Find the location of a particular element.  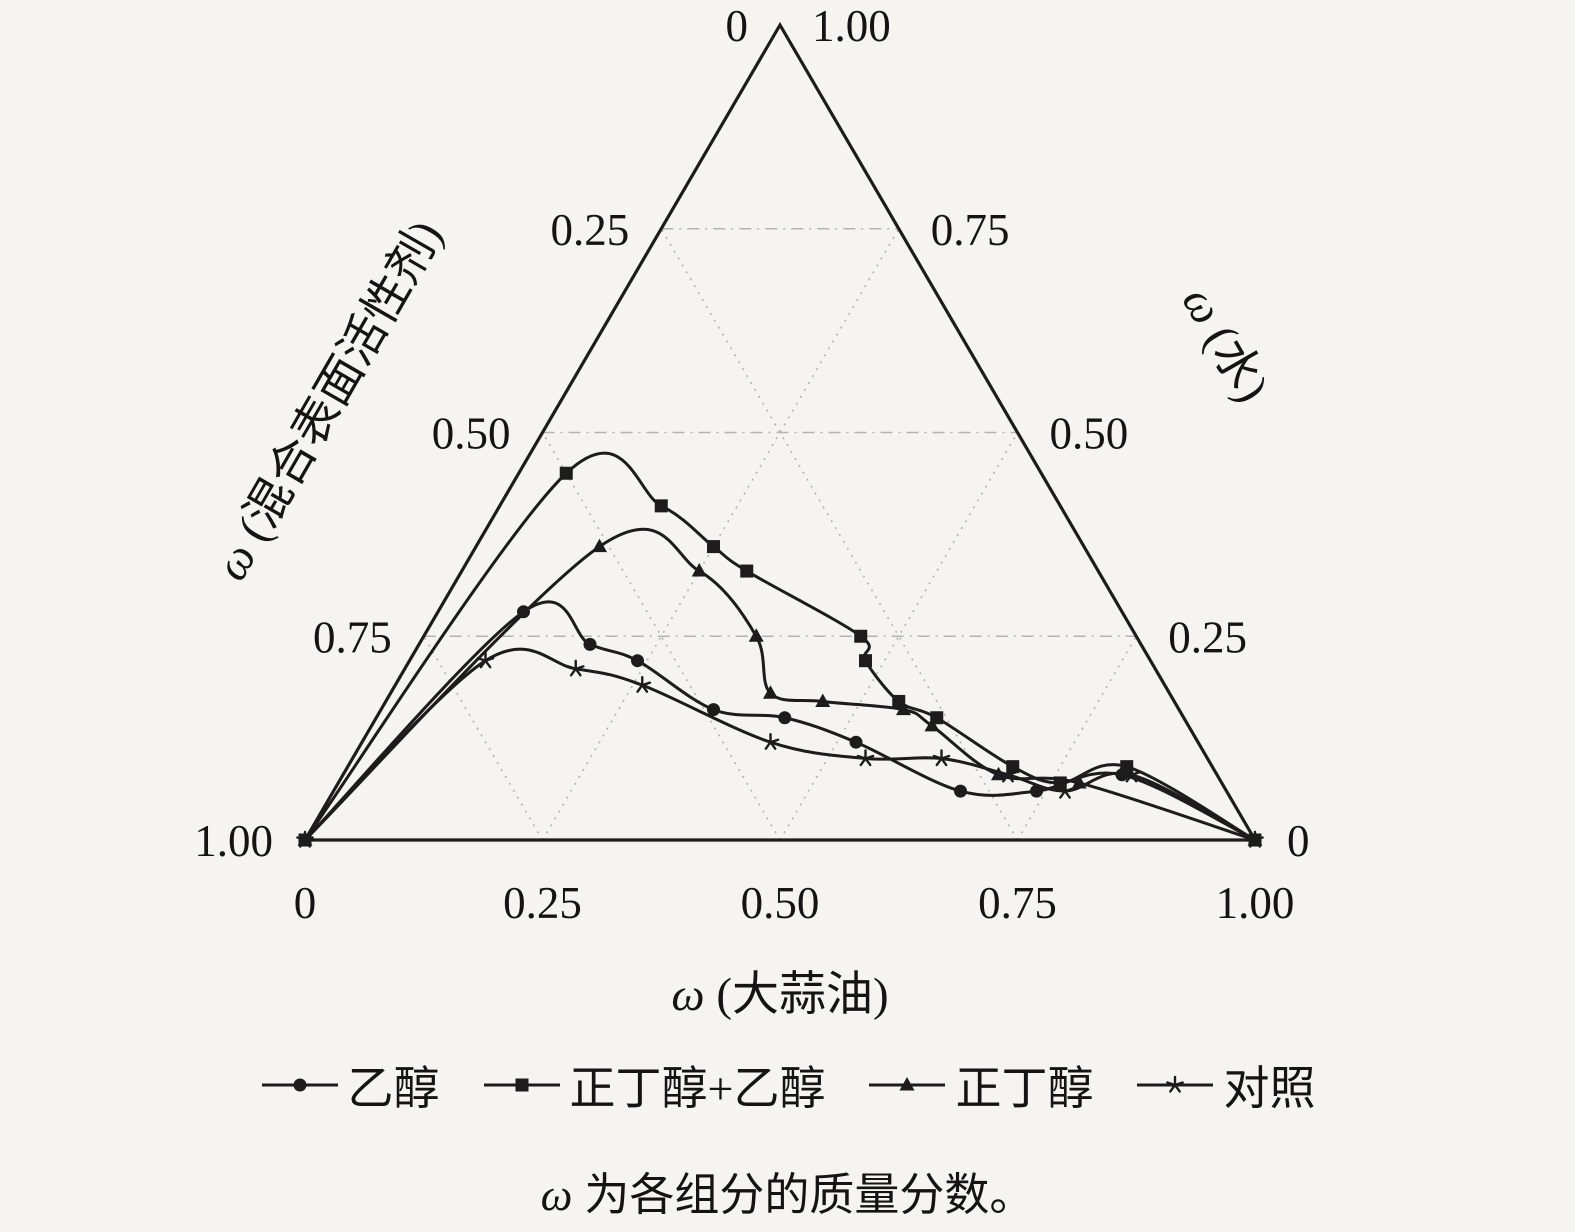

left-tick-label: 0.50 is located at coordinates (471, 434).